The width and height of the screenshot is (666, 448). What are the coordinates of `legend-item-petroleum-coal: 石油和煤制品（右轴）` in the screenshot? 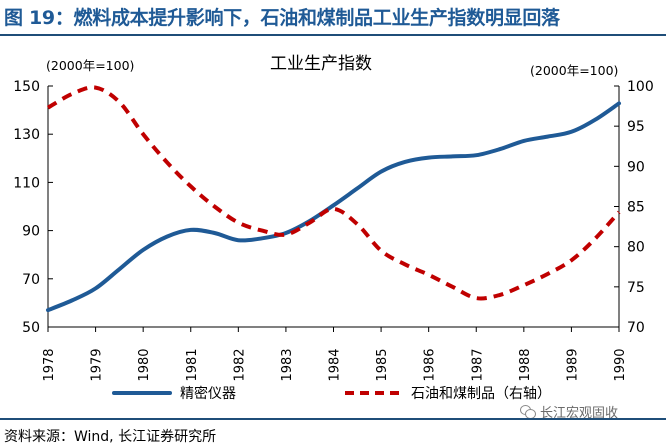 It's located at (447, 393).